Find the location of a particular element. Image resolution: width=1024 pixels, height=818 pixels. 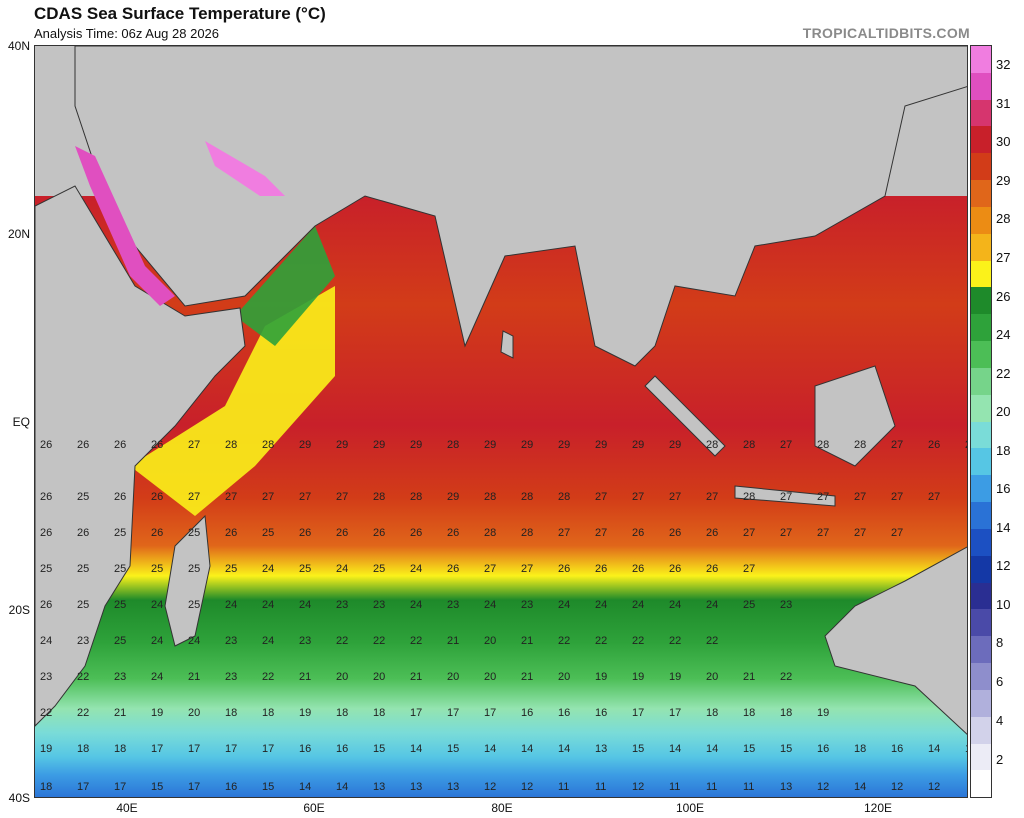

colorbar-tick-label: 29 is located at coordinates (1003, 180).